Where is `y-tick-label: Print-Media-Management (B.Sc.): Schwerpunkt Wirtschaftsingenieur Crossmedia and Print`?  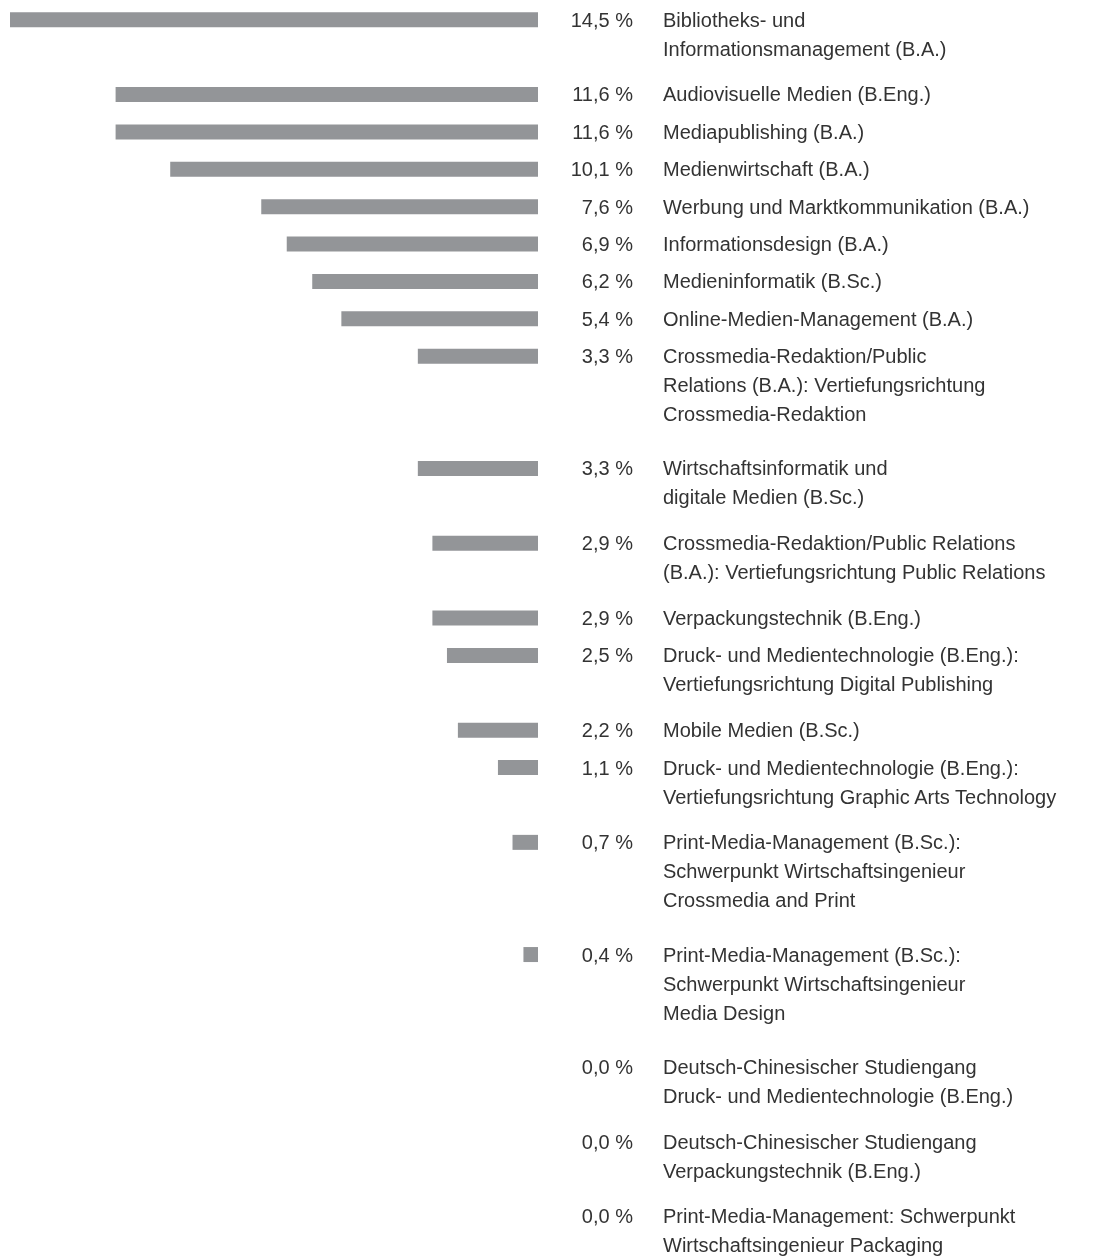
y-tick-label: Print-Media-Management (B.Sc.): Schwerpunkt Wirtschaftsingenieur Crossmedia and Print is located at coordinates (814, 871).